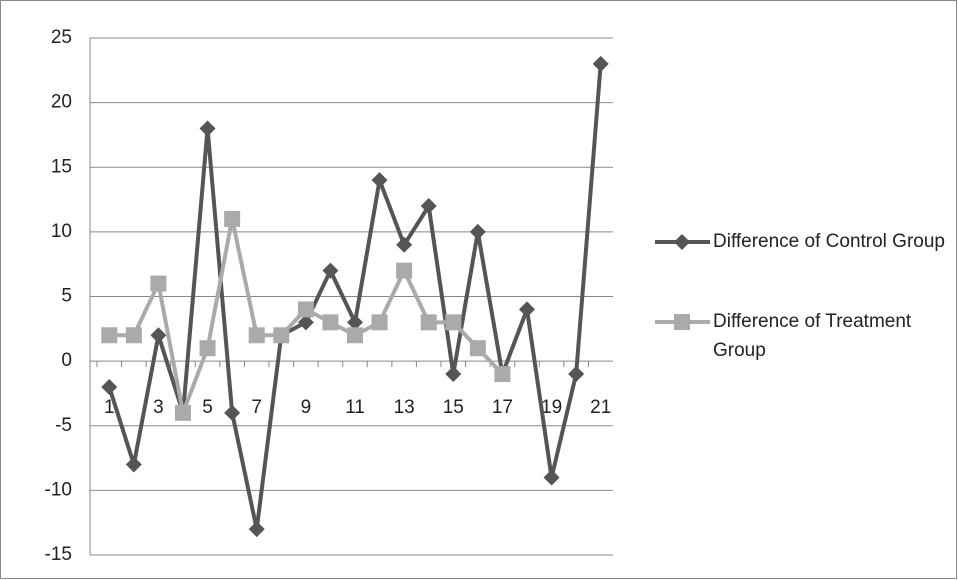 This screenshot has height=580, width=958. I want to click on y-tick-label: 20, so click(61, 102).